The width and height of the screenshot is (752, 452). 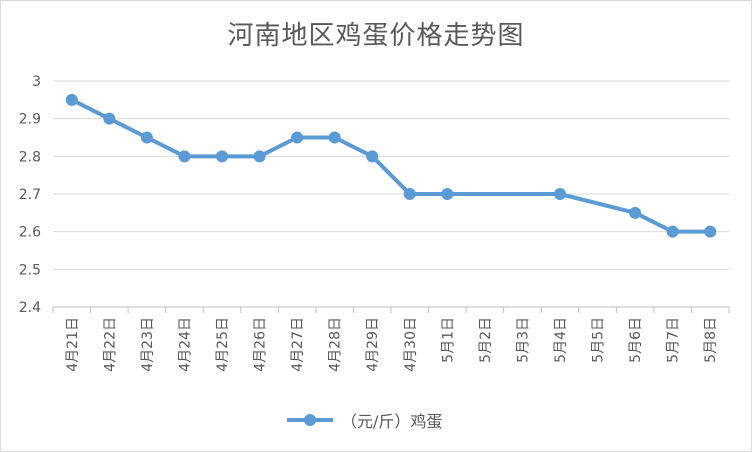 What do you see at coordinates (411, 344) in the screenshot?
I see `x-tick-label: 4月30日` at bounding box center [411, 344].